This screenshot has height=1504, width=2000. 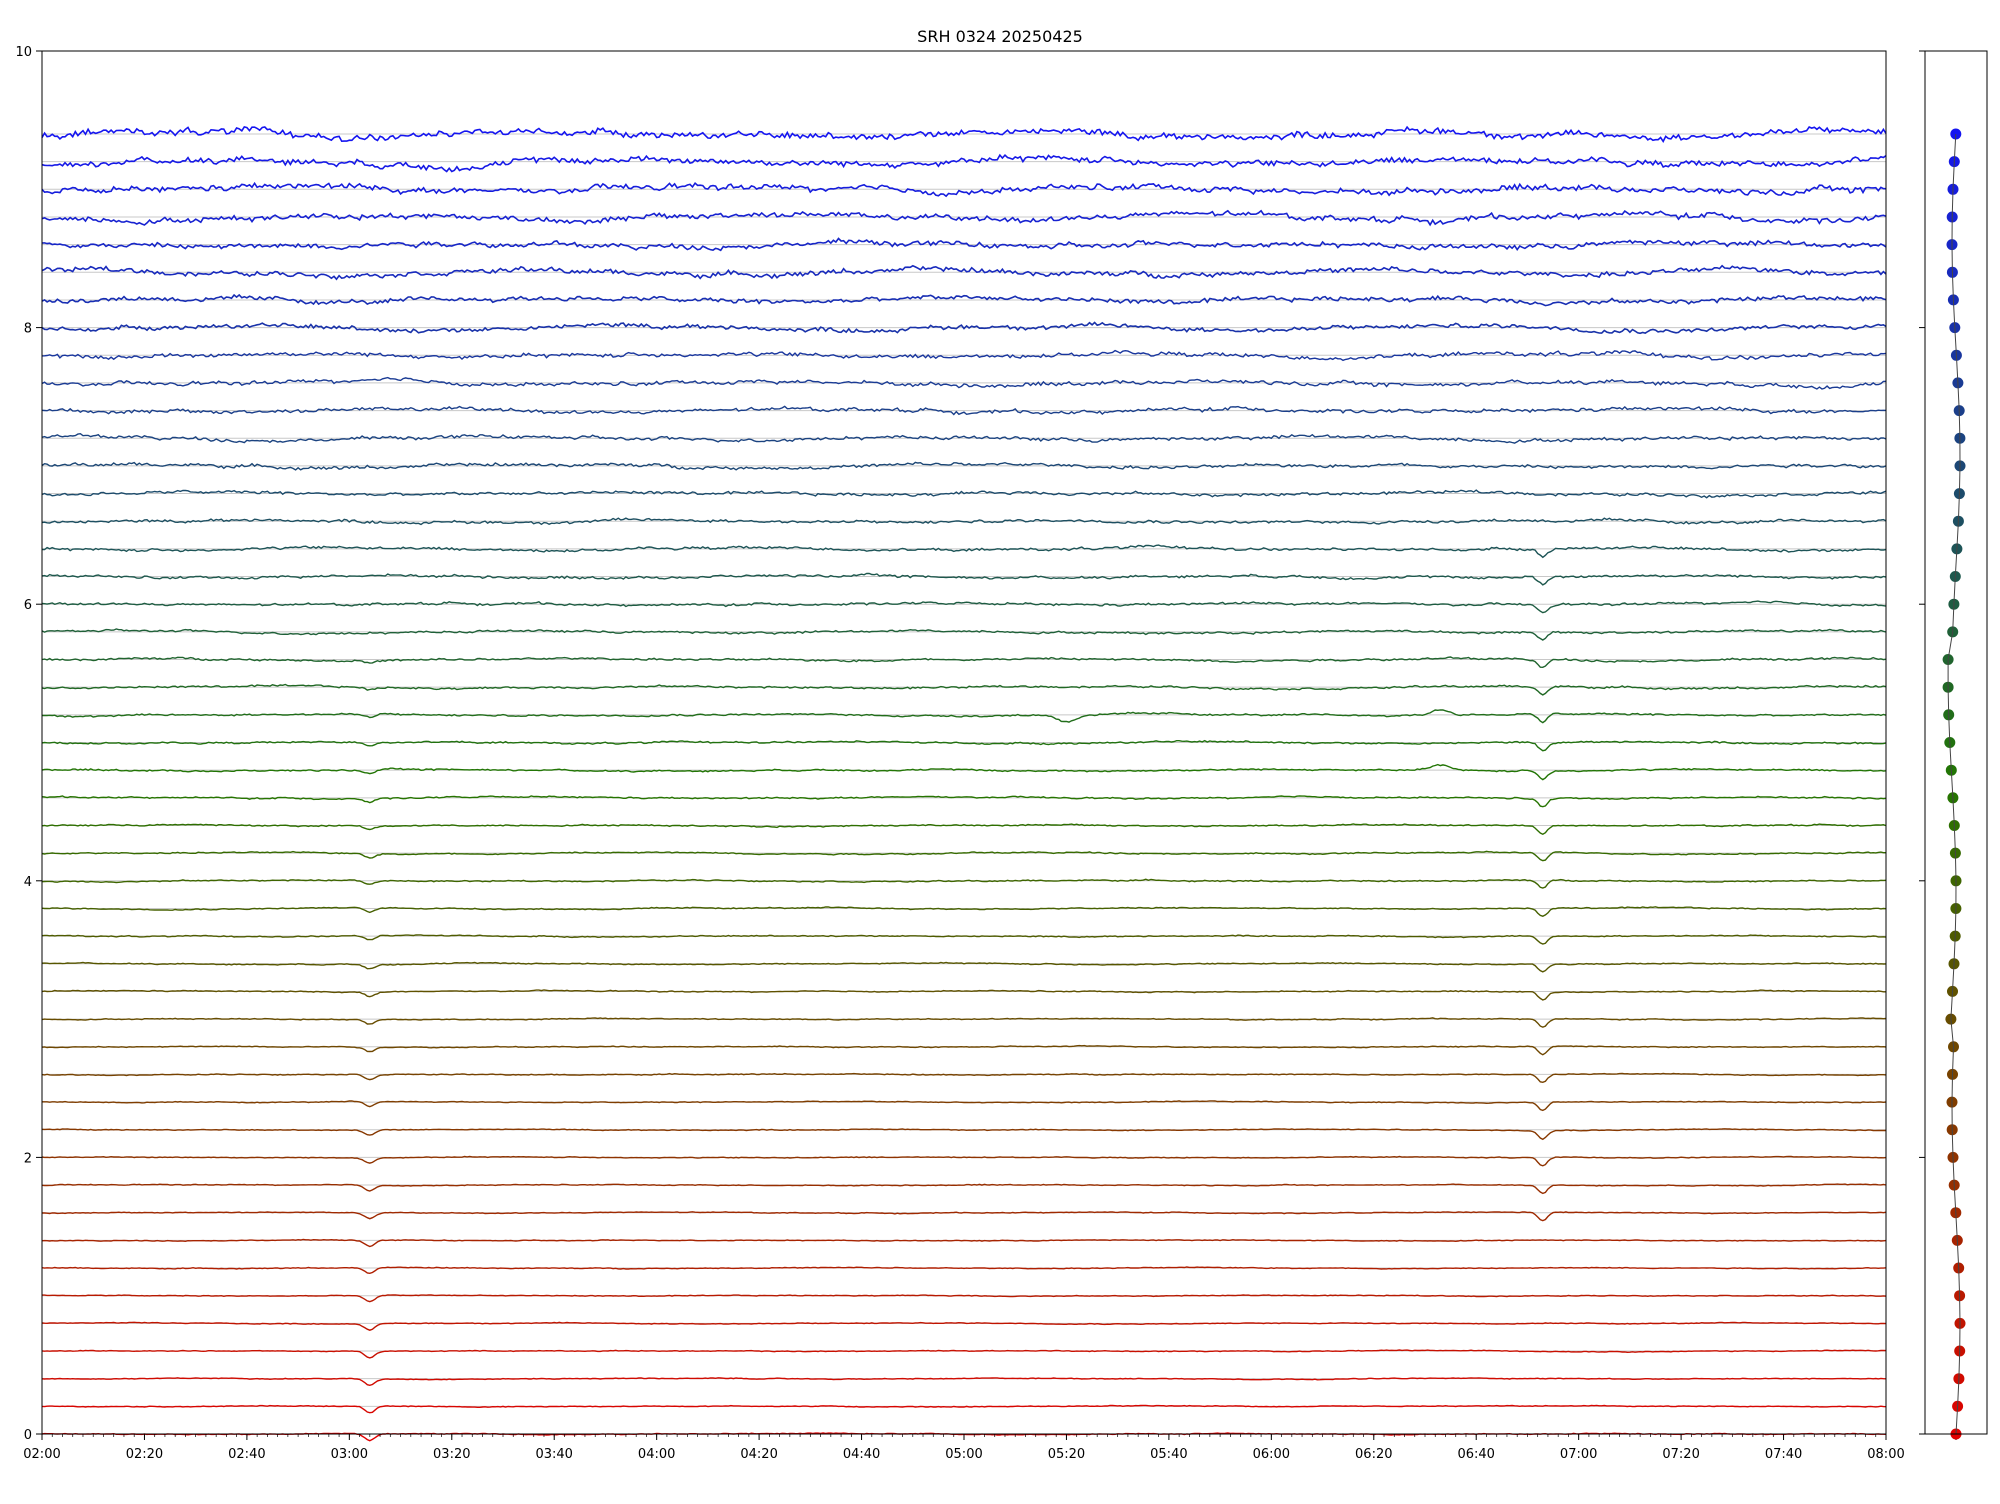 What do you see at coordinates (1373, 1454) in the screenshot?
I see `x-tick-label: 06:20` at bounding box center [1373, 1454].